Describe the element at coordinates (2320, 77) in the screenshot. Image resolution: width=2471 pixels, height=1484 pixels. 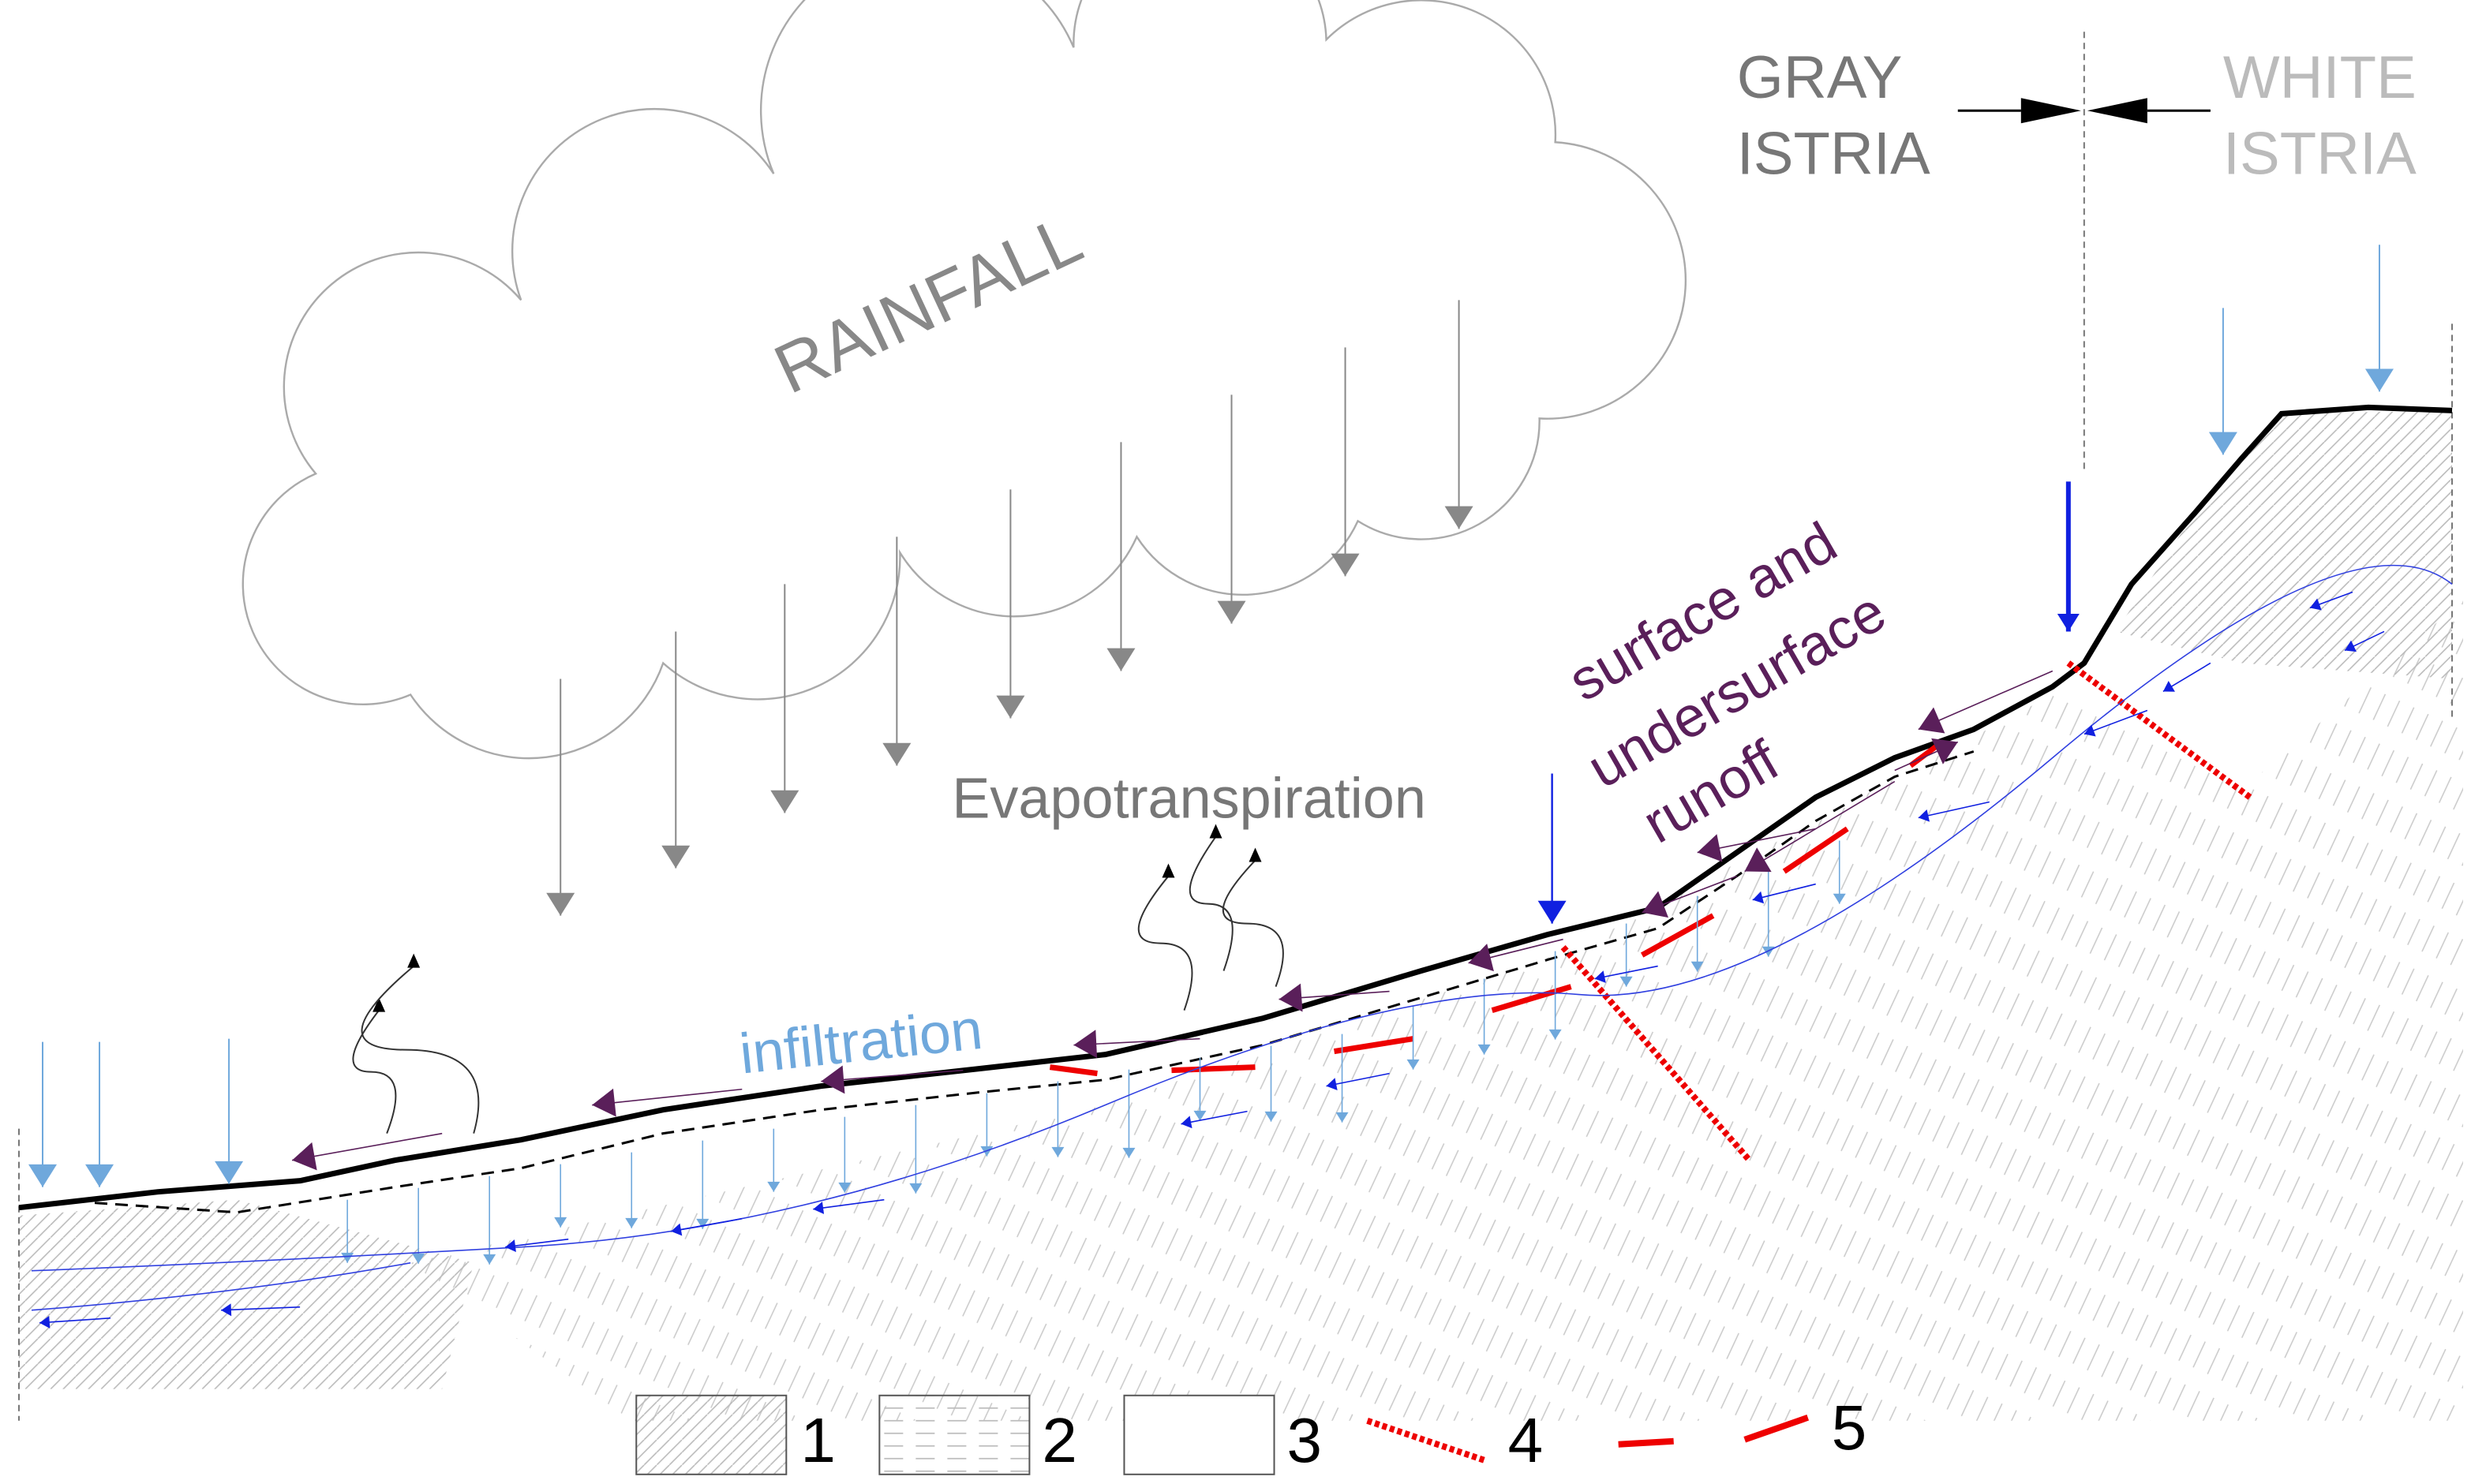
I see `white-istria: WHITE` at that location.